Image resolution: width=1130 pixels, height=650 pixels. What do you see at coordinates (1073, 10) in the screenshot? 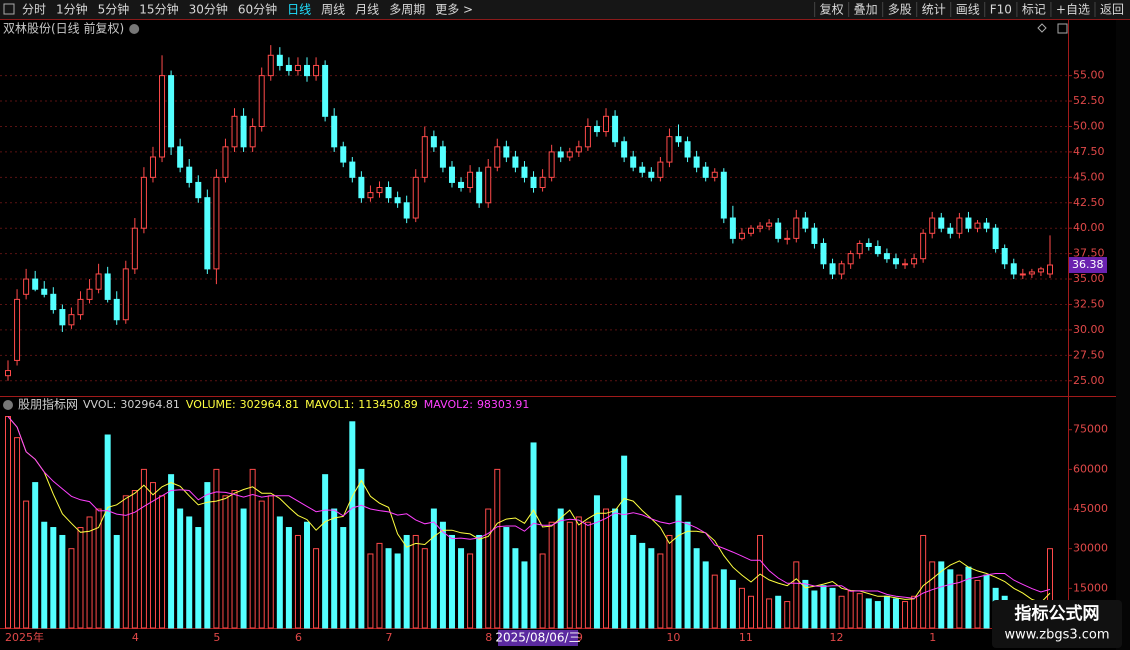
I see `toolbar-button: +自选` at bounding box center [1073, 10].